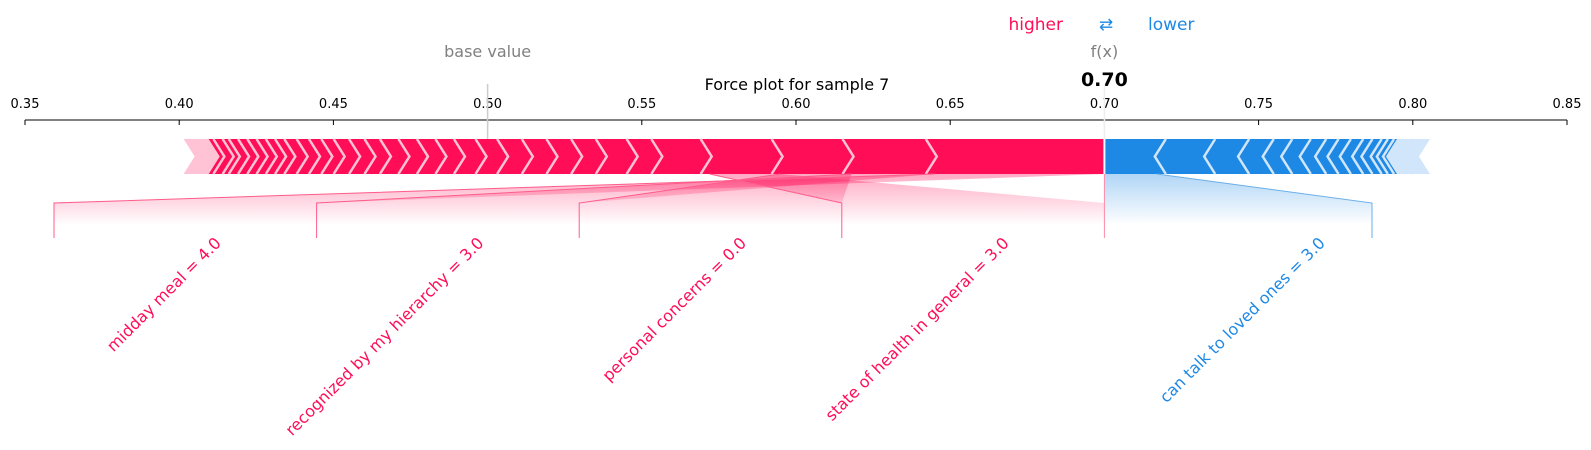 The width and height of the screenshot is (1591, 450). I want to click on tick-label: 0.80, so click(1412, 104).